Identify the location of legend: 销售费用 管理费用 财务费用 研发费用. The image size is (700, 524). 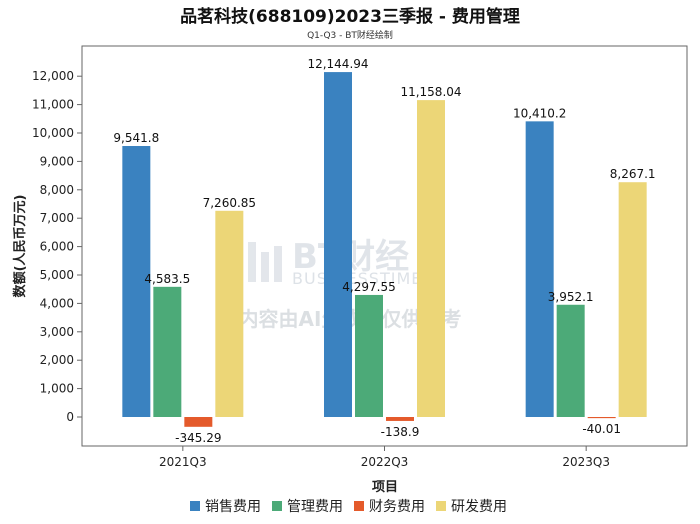
(348, 507).